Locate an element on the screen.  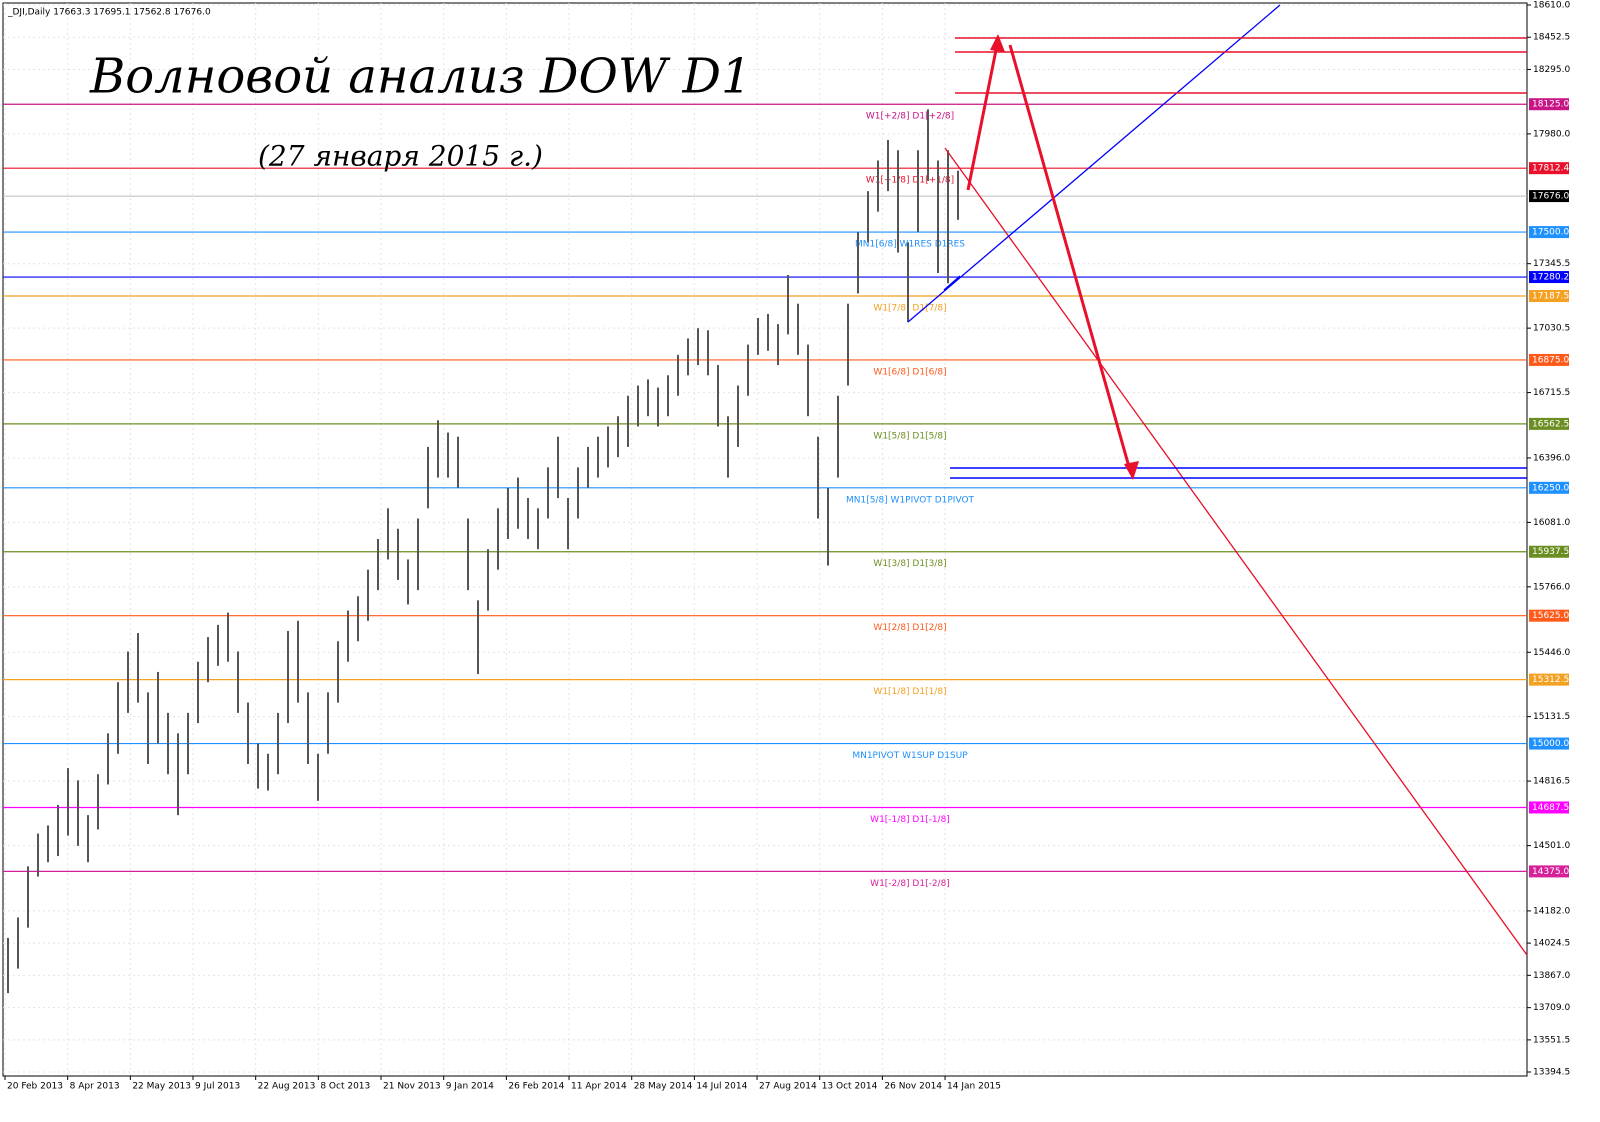
level-label: W1[1/8] D1[1/8] is located at coordinates (909, 692).